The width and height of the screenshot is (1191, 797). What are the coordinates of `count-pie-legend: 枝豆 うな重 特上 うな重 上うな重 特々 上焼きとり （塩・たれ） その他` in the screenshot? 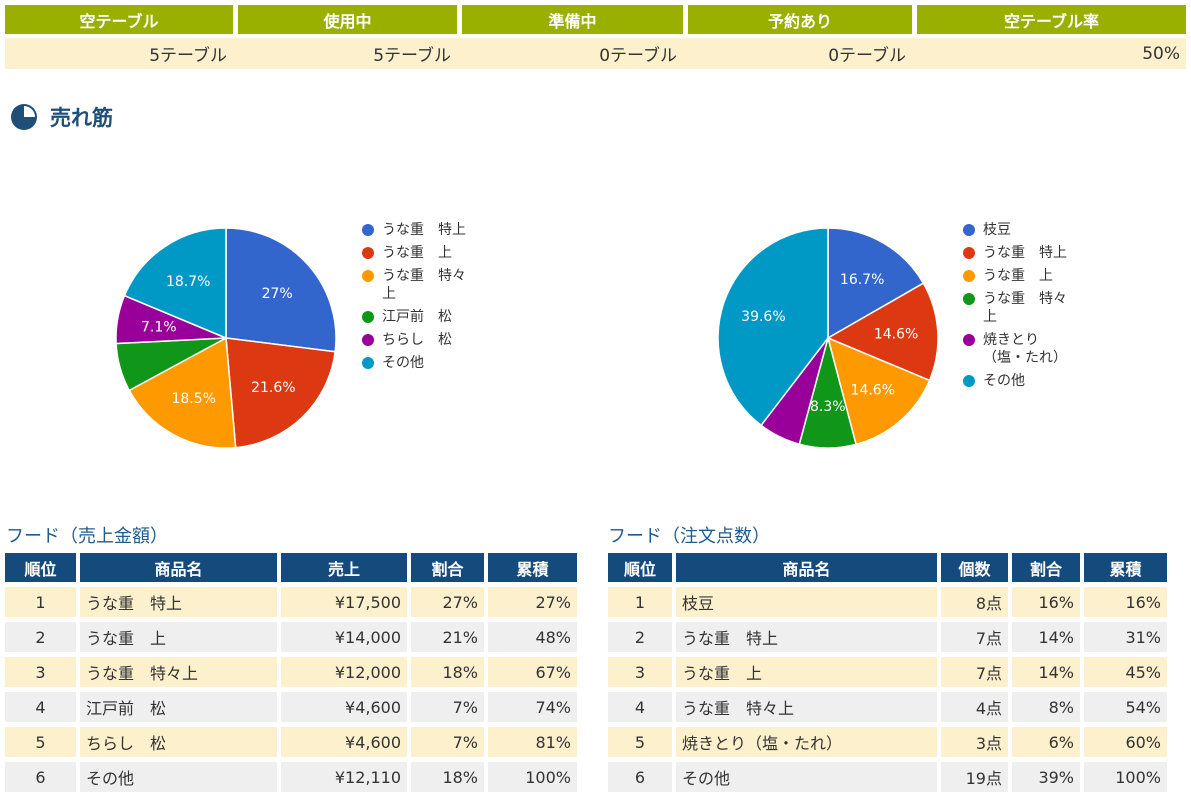 It's located at (1015, 308).